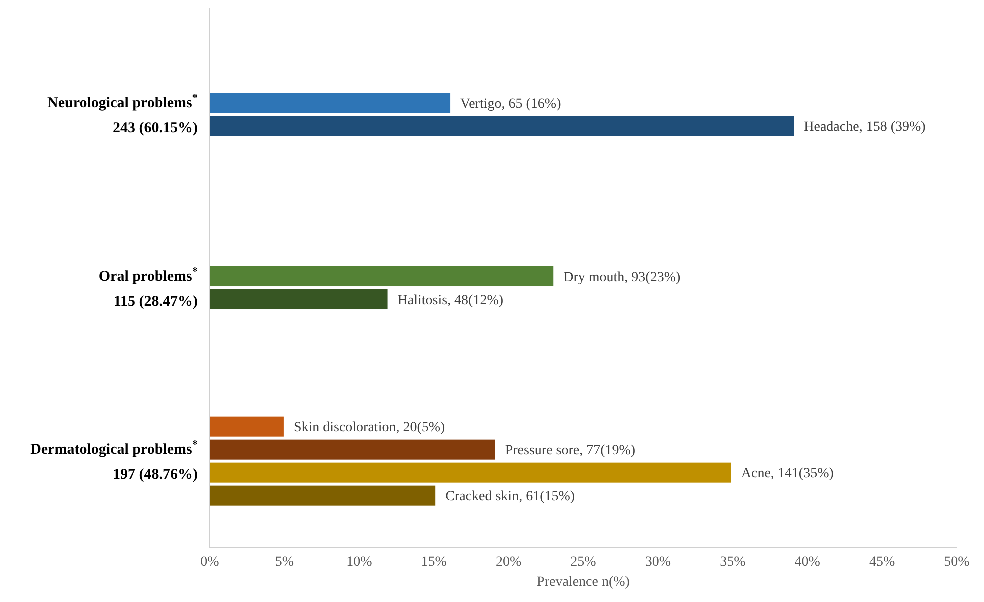 This screenshot has height=602, width=984. What do you see at coordinates (787, 474) in the screenshot?
I see `data-label: Acne, 141(35%)` at bounding box center [787, 474].